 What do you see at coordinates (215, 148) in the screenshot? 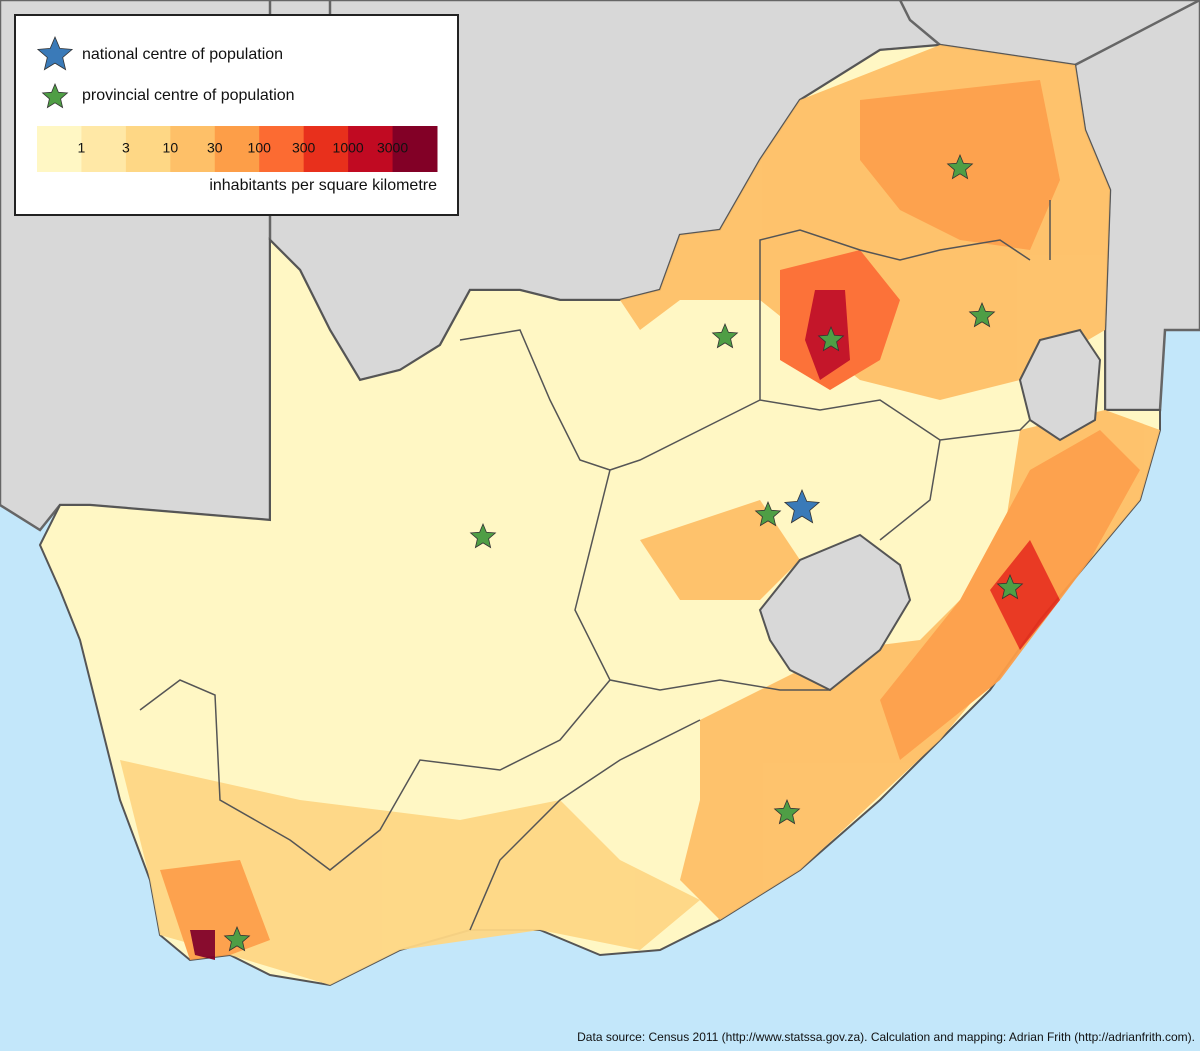
I see `scale-label: 30` at bounding box center [215, 148].